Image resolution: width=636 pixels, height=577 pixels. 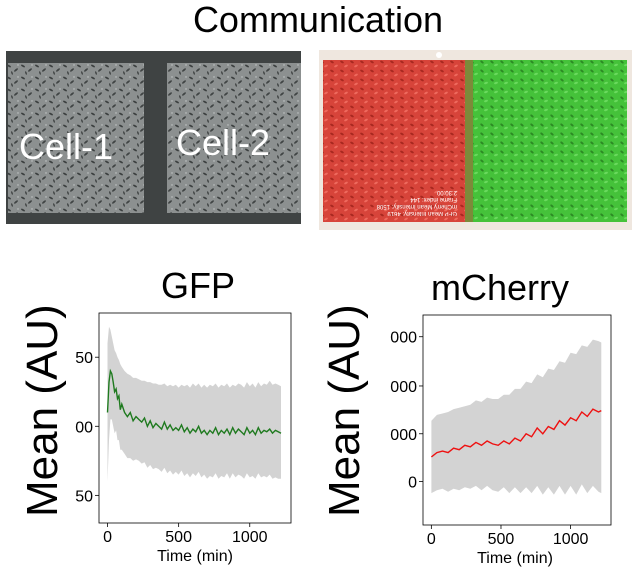 What do you see at coordinates (178, 537) in the screenshot?
I see `gfp-x-tick-label: 500` at bounding box center [178, 537].